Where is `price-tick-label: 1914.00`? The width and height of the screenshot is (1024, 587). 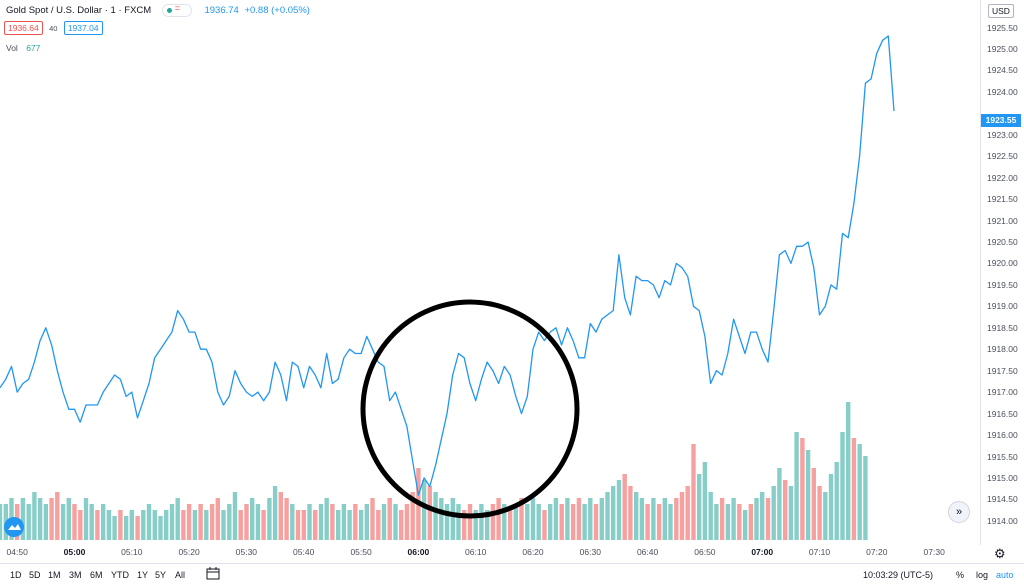
price-tick-label: 1914.00 is located at coordinates (1002, 520).